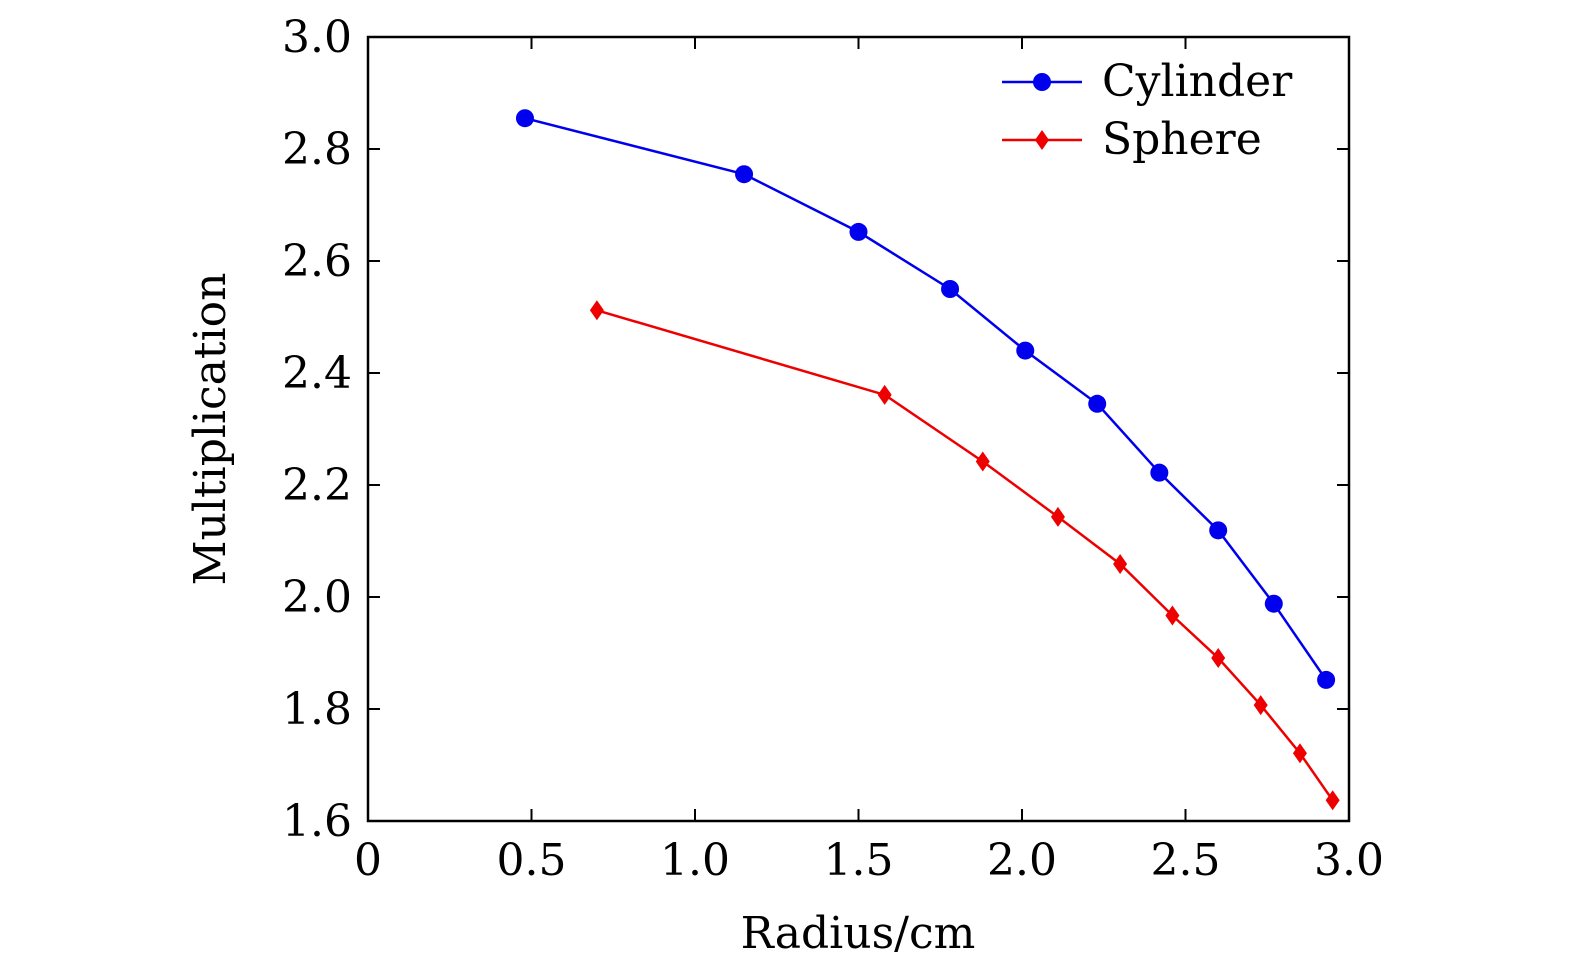 This screenshot has height=974, width=1575. I want to click on legend-label-cylinder: Cylinder, so click(1197, 81).